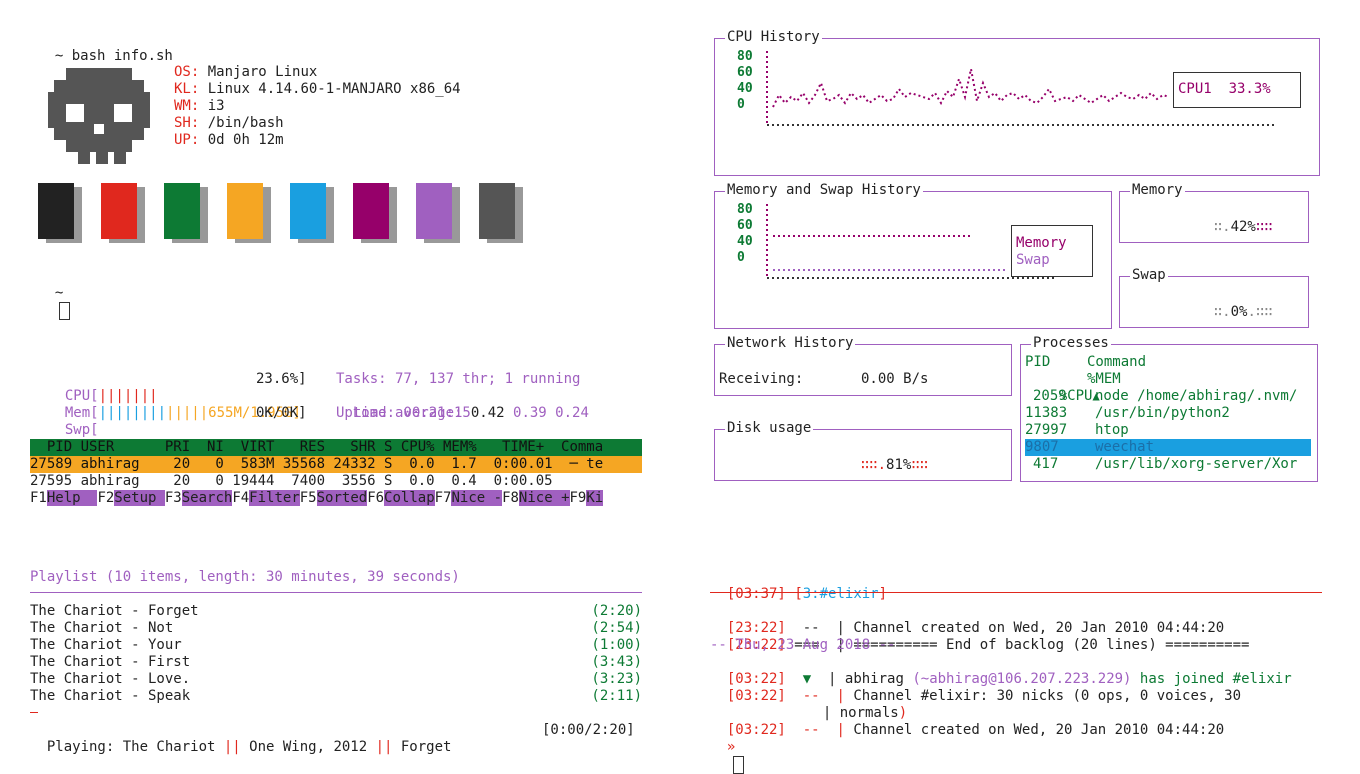  Describe the element at coordinates (1168, 413) in the screenshot. I see `process-row: 11383/usr/bin/python2` at that location.